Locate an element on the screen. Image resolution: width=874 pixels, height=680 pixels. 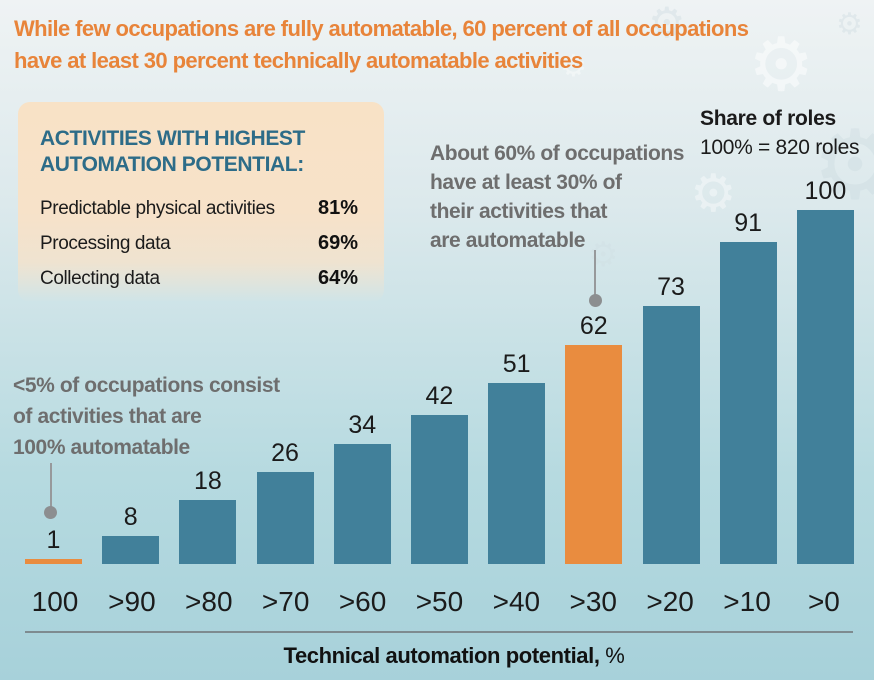
x-tick-label: >20 is located at coordinates (670, 601).